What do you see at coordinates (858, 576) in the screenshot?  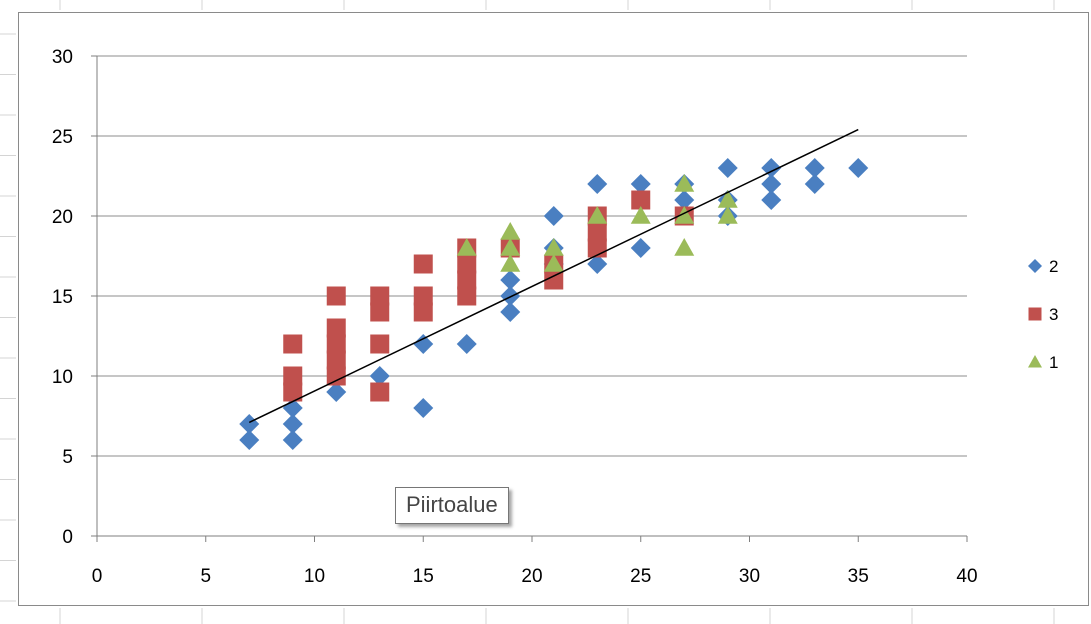 I see `x-tick-label: 35` at bounding box center [858, 576].